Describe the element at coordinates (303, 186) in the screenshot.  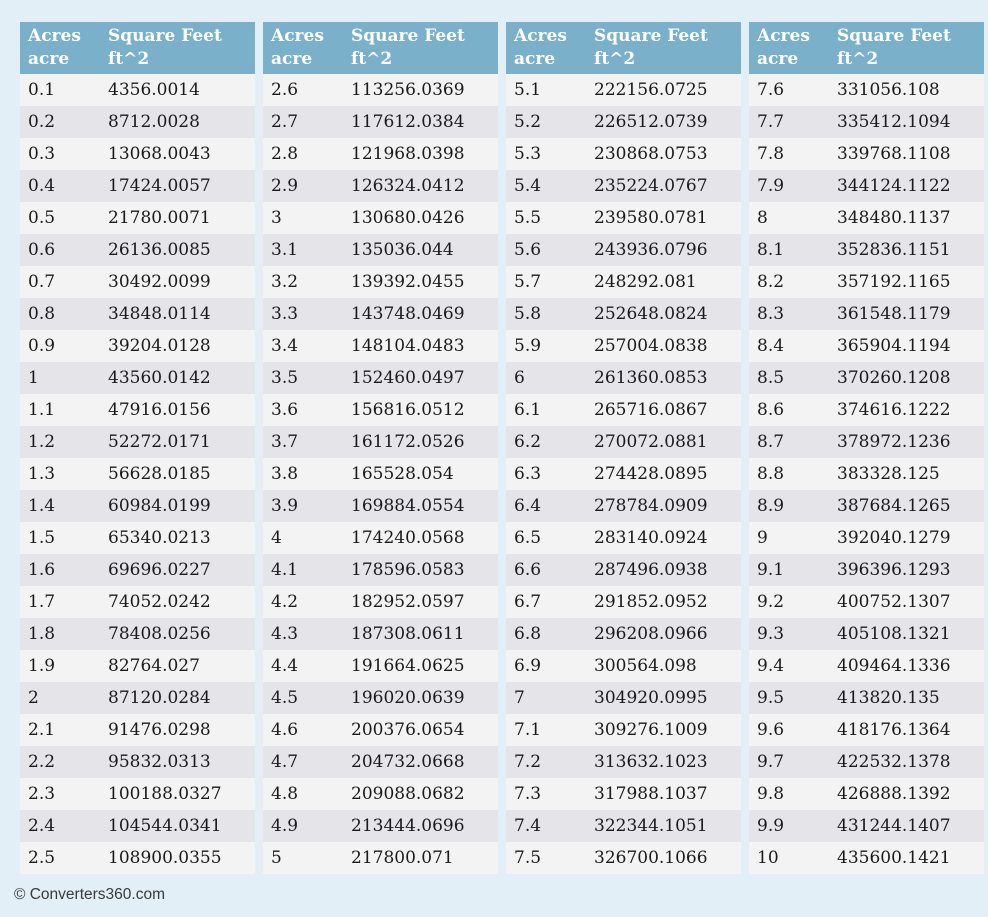
I see `acres-value: 2.9` at that location.